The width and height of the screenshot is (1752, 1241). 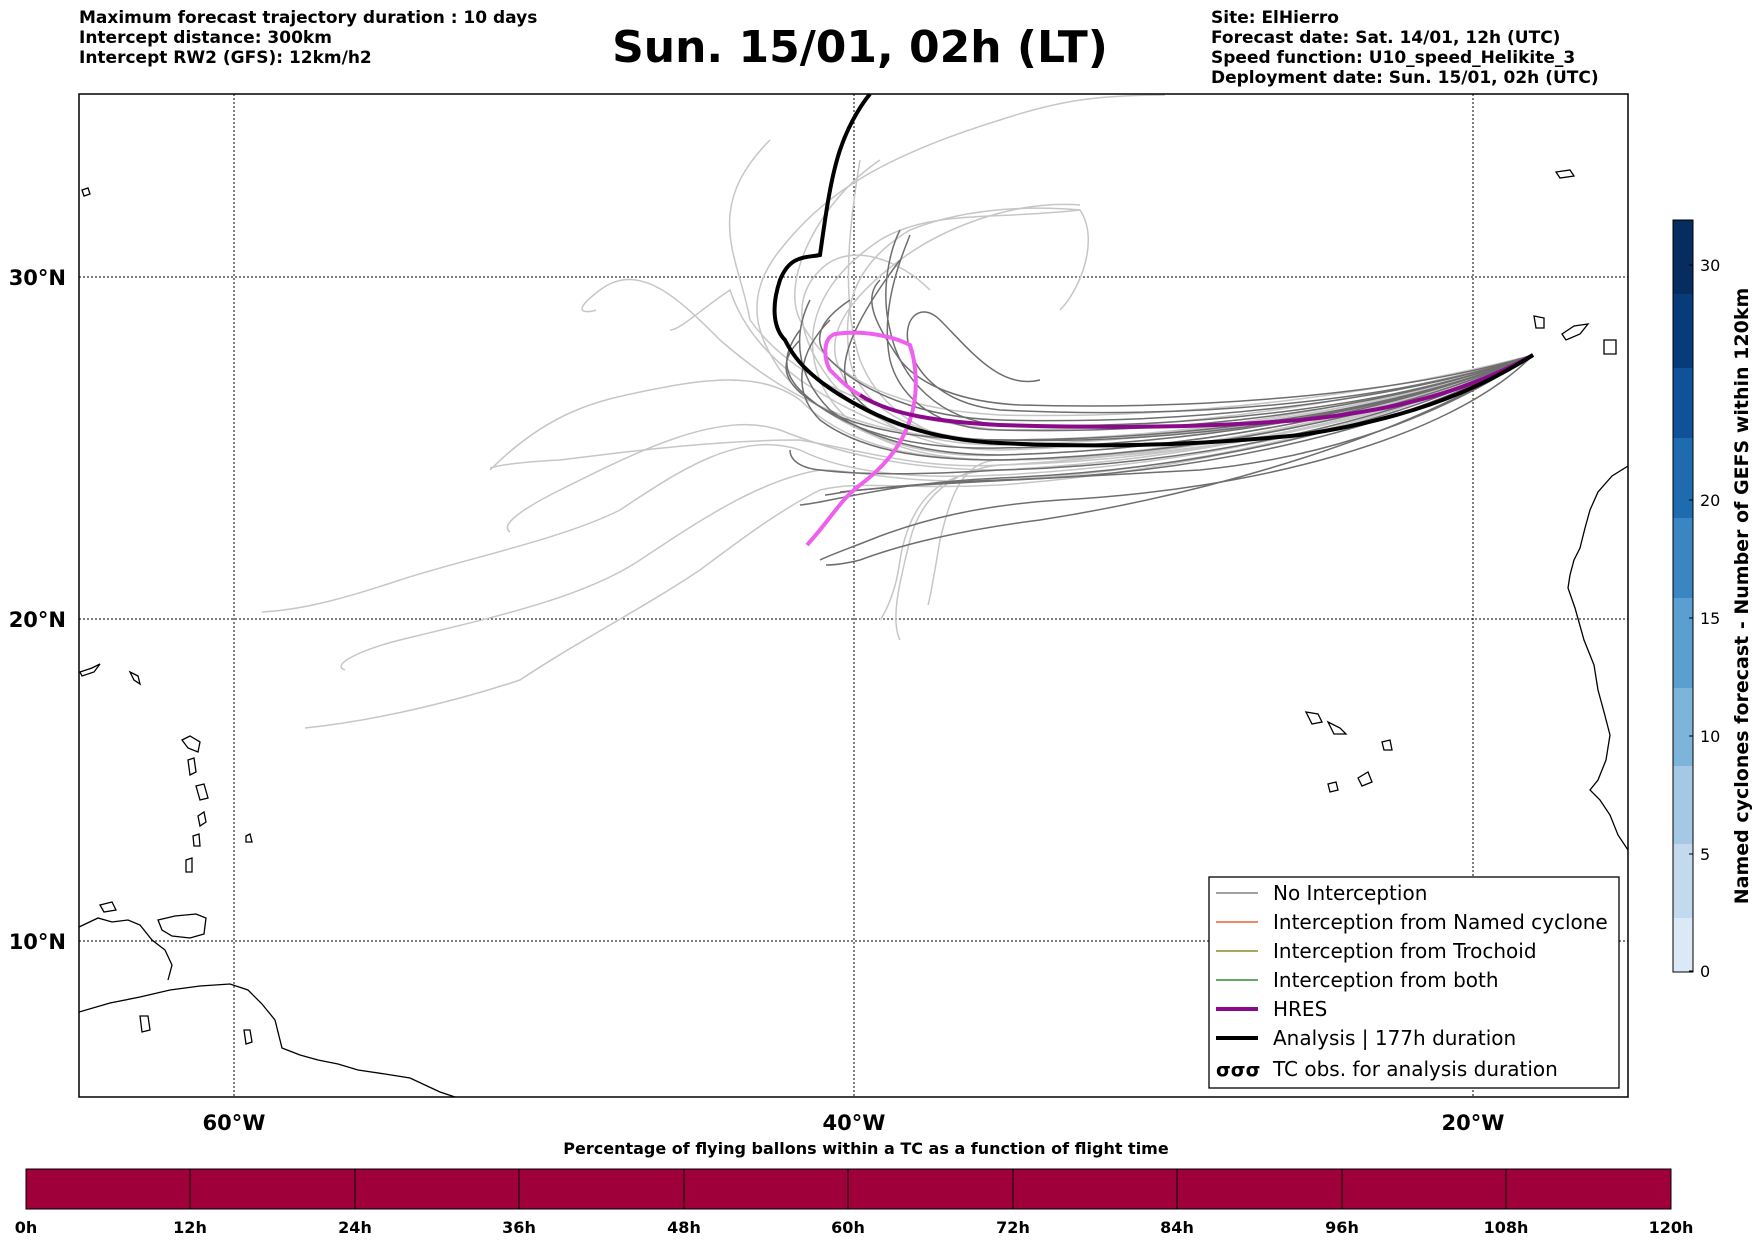 I want to click on speed-function-text: Speed function: U10_speed_Helikite_3, so click(x=1393, y=58).